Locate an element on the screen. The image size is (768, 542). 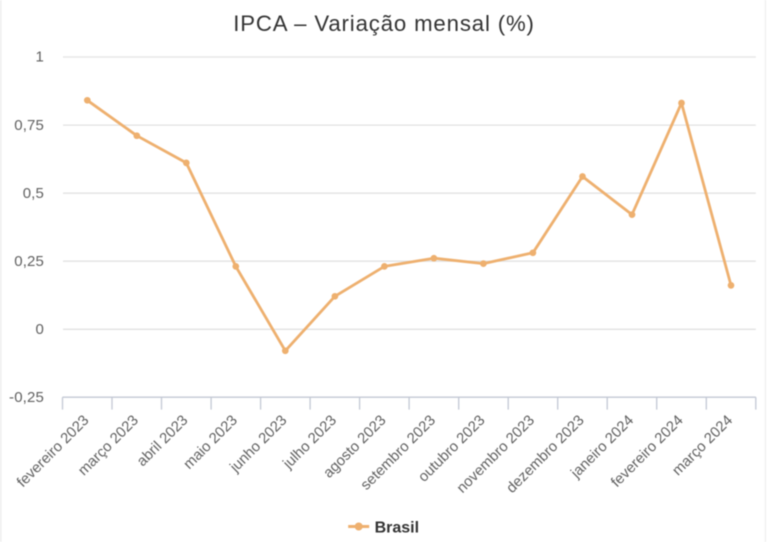
svg-text: 0,75 is located at coordinates (29, 125).